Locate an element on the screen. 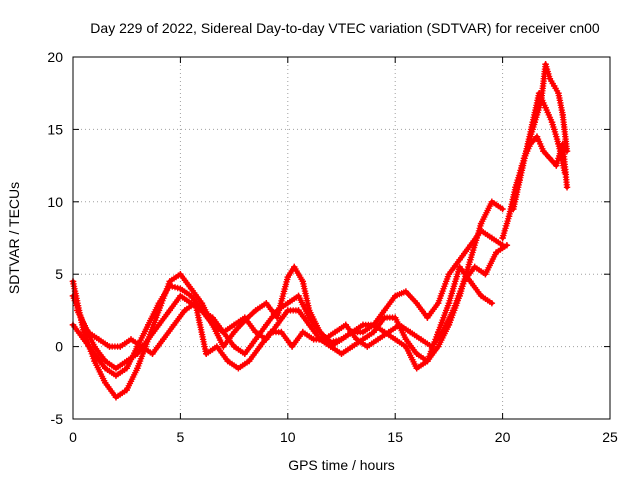 The image size is (640, 485). y-tick-label: 15 is located at coordinates (55, 129).